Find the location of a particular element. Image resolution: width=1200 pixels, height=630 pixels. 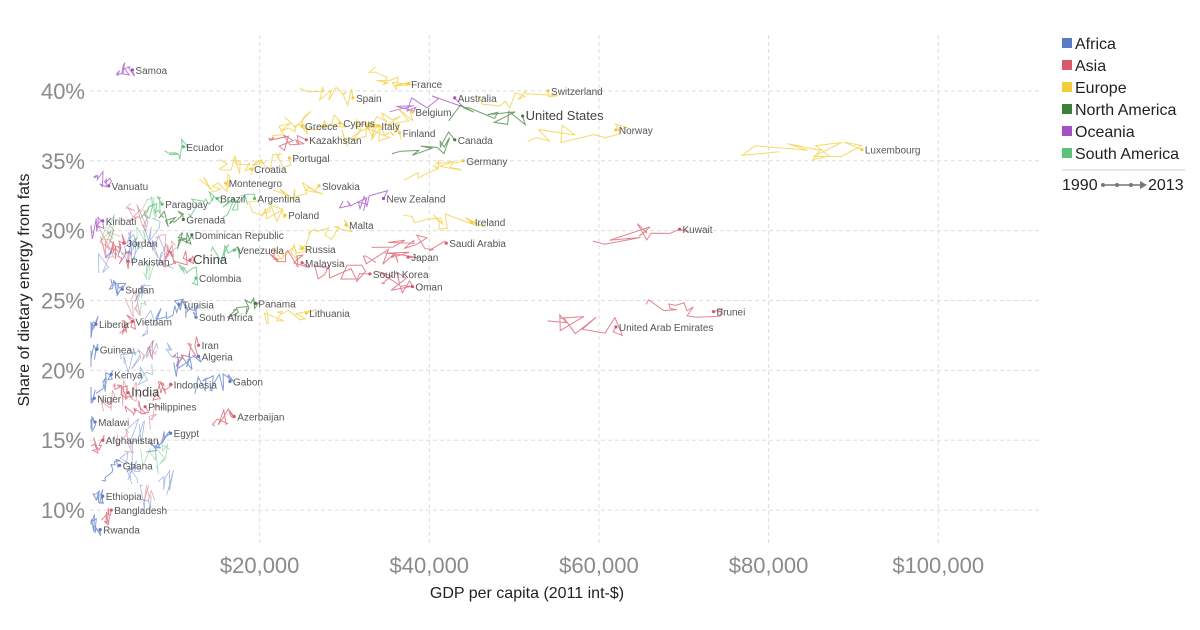

legend-item: Oceania is located at coordinates (1098, 132).